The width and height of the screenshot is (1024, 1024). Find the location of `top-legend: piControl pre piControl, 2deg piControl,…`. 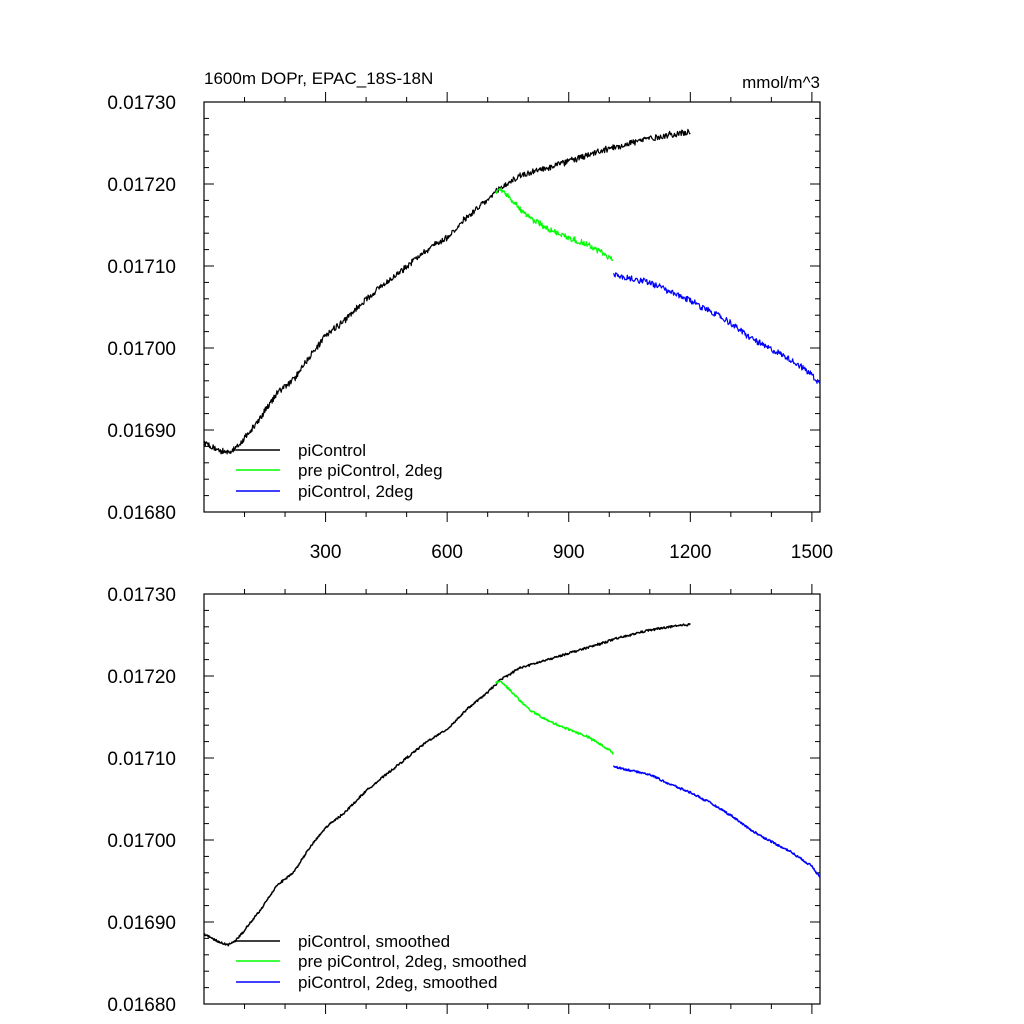

top-legend: piControl pre piControl, 2deg piControl,… is located at coordinates (339, 471).